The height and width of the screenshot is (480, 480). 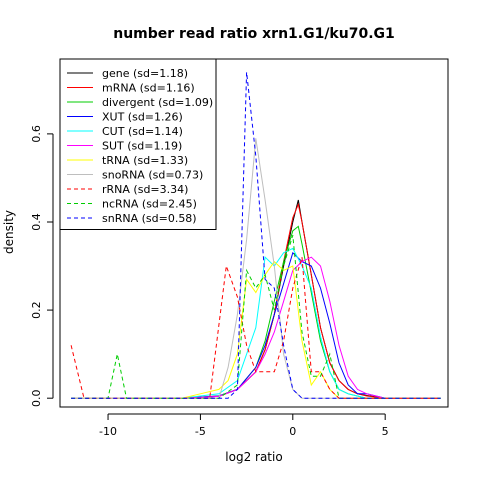 What do you see at coordinates (145, 73) in the screenshot?
I see `legend-label-0: gene (sd=1.18)` at bounding box center [145, 73].